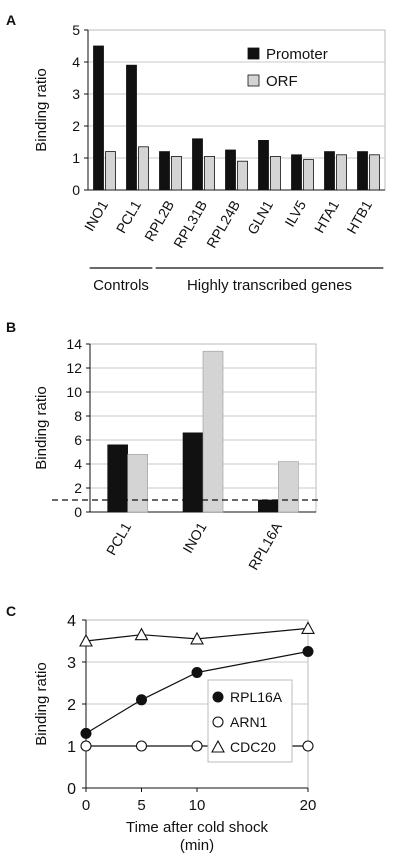  What do you see at coordinates (253, 747) in the screenshot?
I see `panel-c-legend-label: CDC20` at bounding box center [253, 747].